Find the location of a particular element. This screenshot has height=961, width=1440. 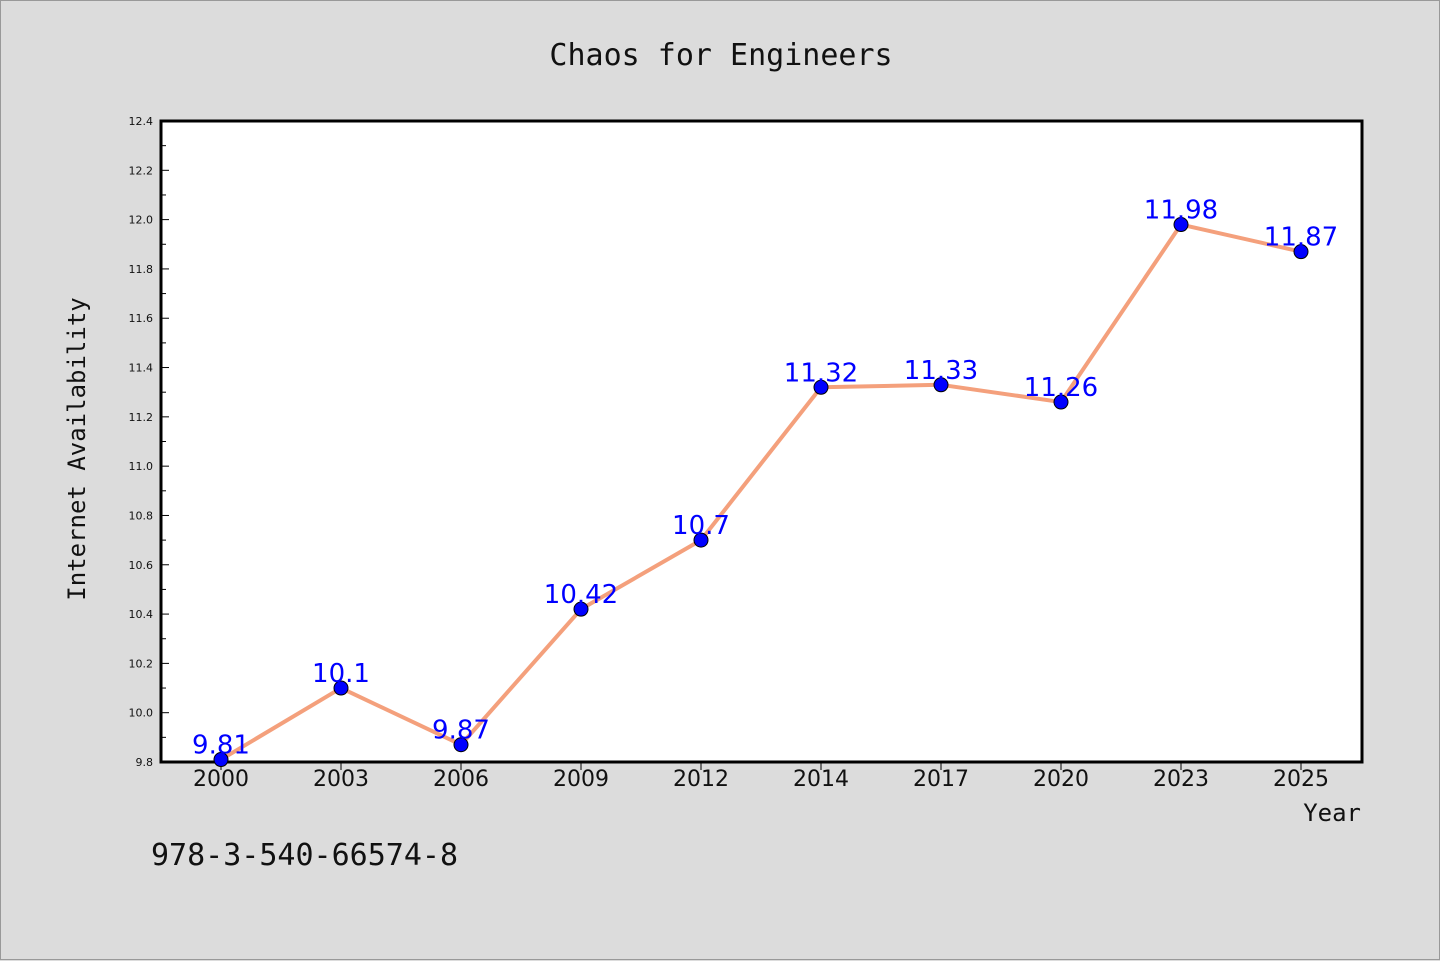

x-tick-label: 2020 is located at coordinates (1061, 779).